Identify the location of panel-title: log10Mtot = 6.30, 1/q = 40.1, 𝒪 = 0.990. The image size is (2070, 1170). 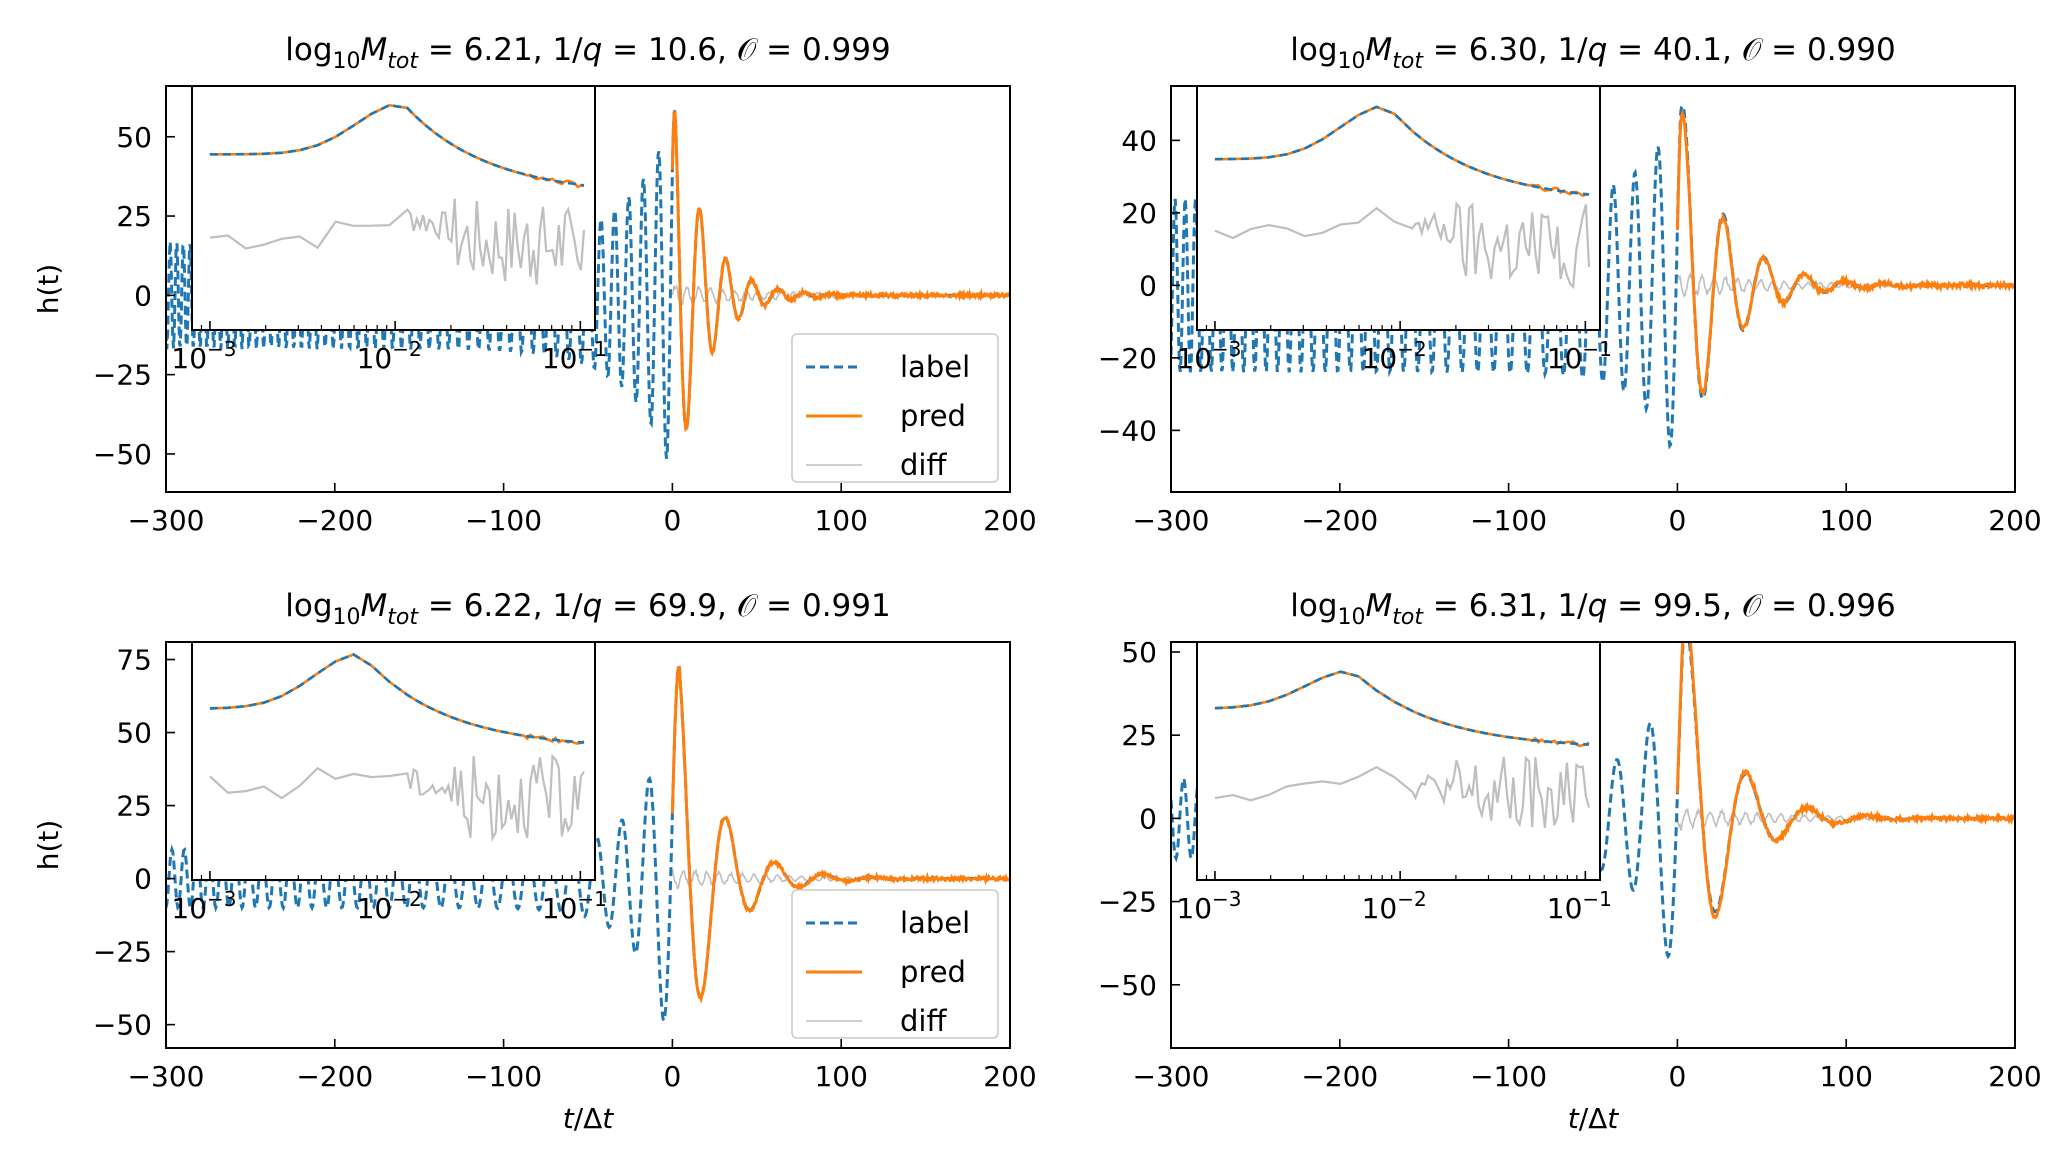
(1592, 53).